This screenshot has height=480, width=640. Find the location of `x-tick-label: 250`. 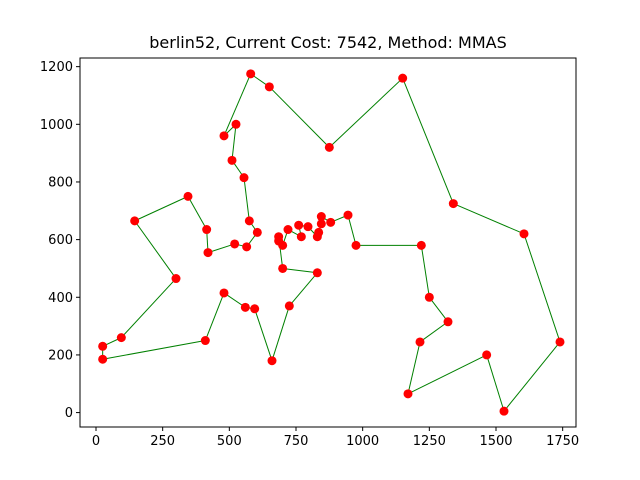

x-tick-label: 250 is located at coordinates (162, 441).